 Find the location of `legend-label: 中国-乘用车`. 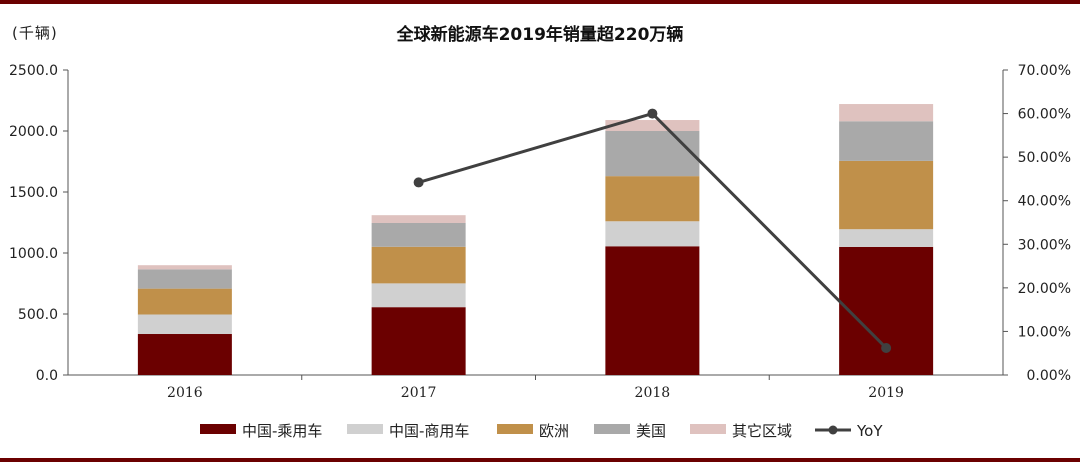

legend-label: 中国-乘用车 is located at coordinates (282, 431).